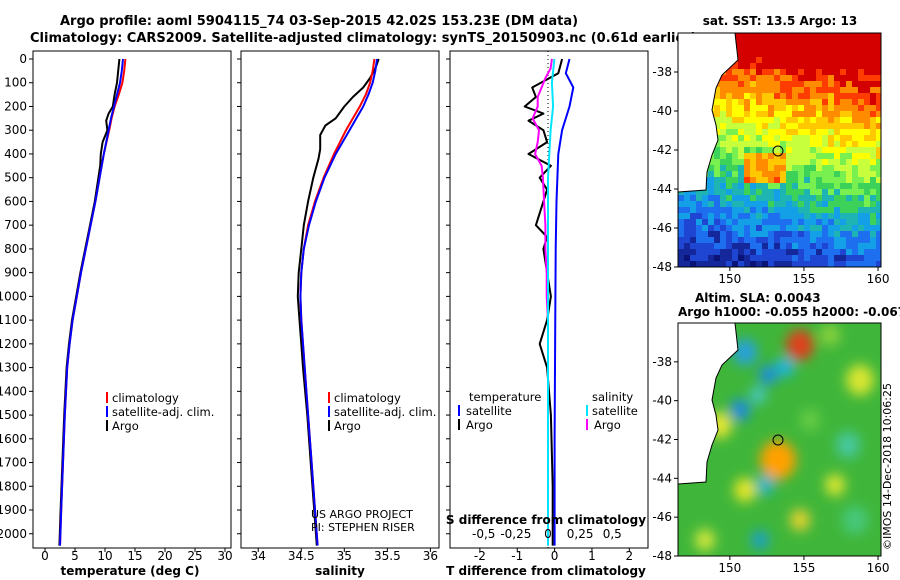  What do you see at coordinates (145, 398) in the screenshot?
I see `legend-climatology-label: climatology` at bounding box center [145, 398].